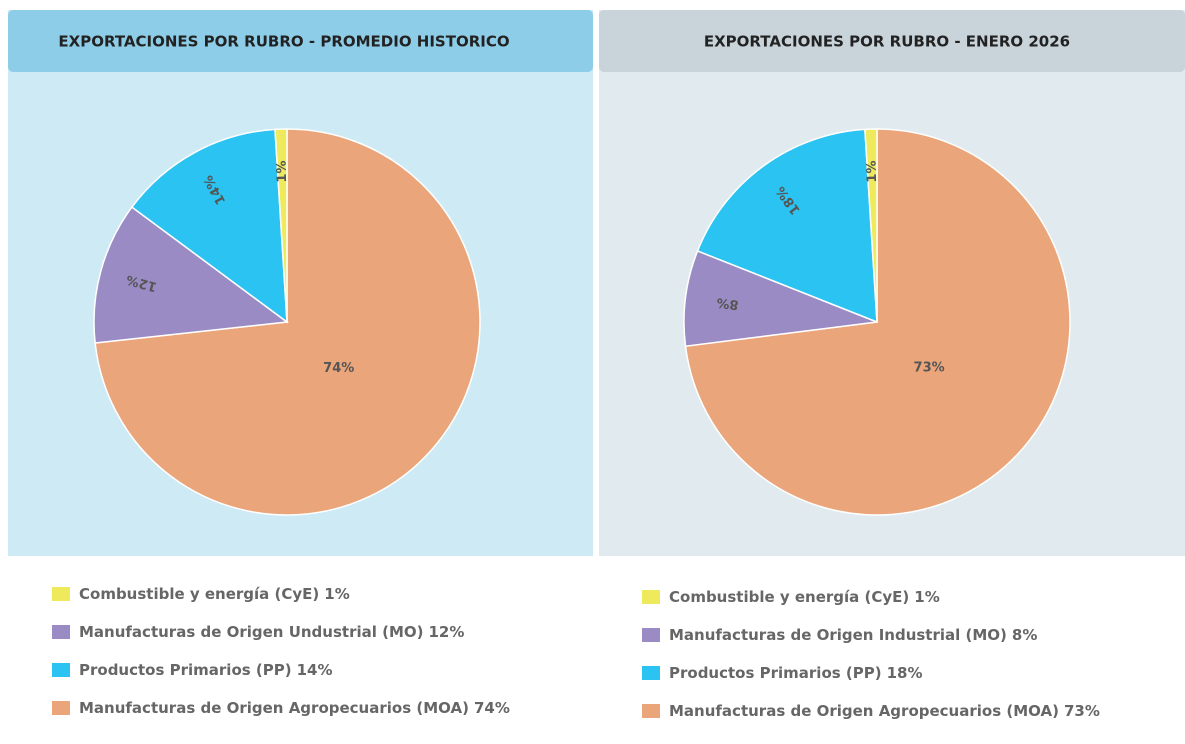 The width and height of the screenshot is (1185, 744). Describe the element at coordinates (338, 368) in the screenshot. I see `slice-label: 74%` at that location.